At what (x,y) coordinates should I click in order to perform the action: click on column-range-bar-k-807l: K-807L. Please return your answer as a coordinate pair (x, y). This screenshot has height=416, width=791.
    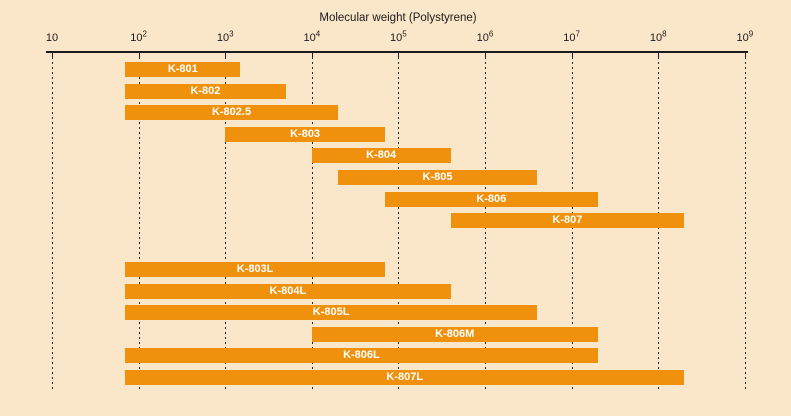
    Looking at the image, I should click on (405, 377).